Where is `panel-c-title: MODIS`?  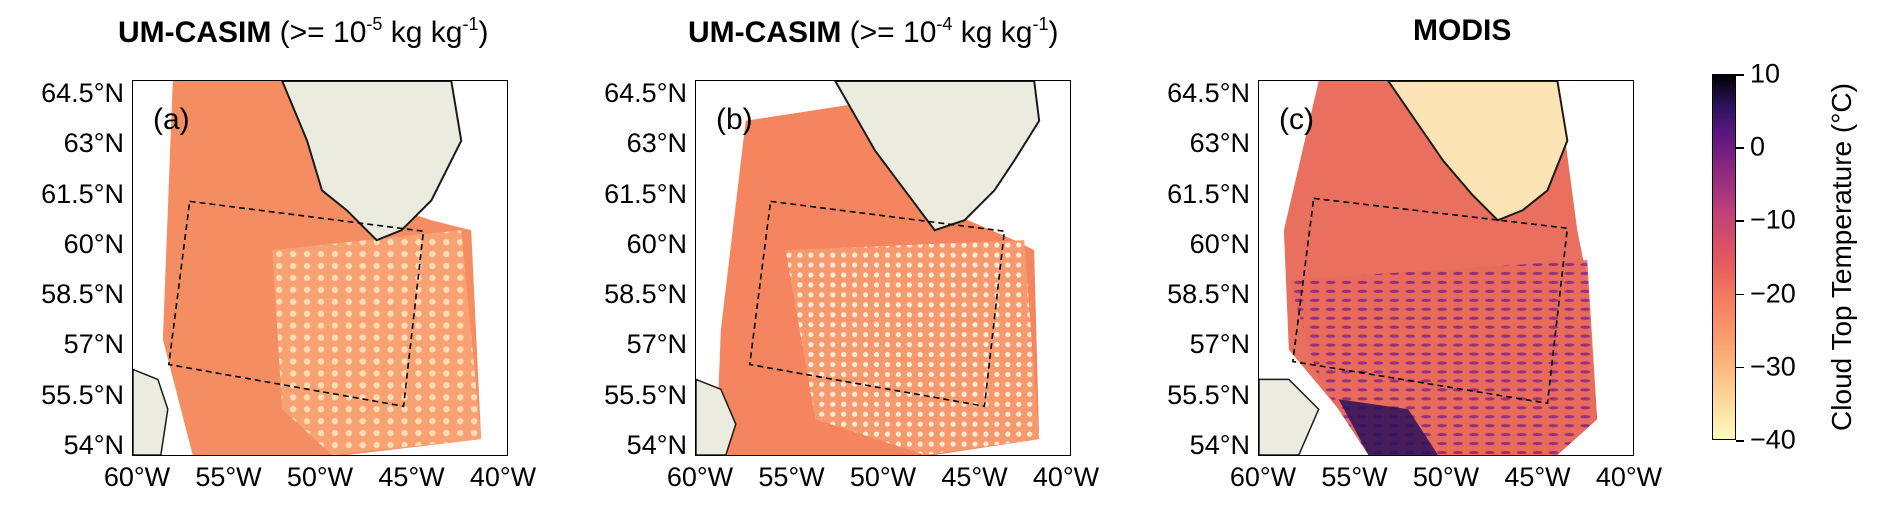
panel-c-title: MODIS is located at coordinates (1462, 30).